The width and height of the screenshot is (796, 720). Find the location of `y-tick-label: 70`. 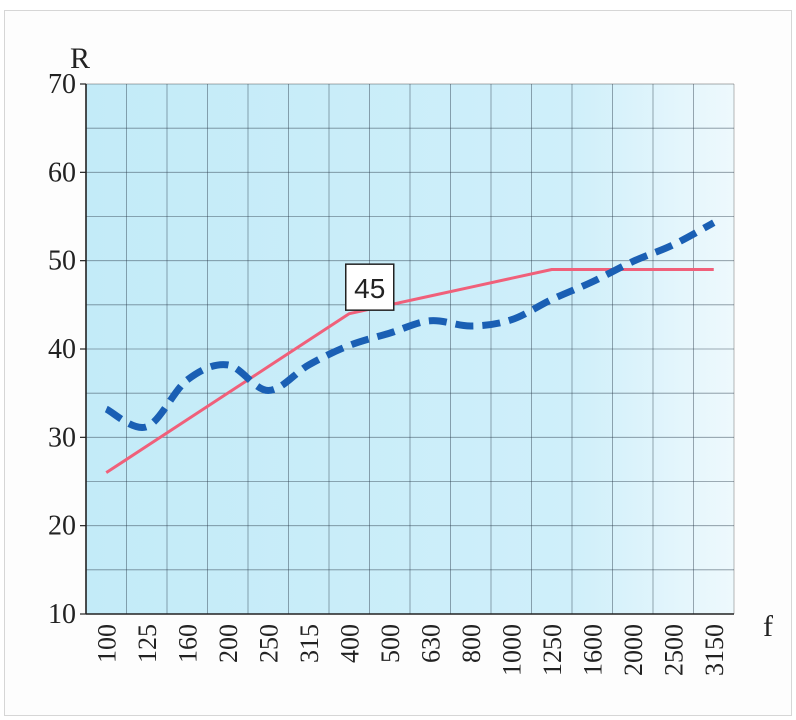

y-tick-label: 70 is located at coordinates (62, 84).